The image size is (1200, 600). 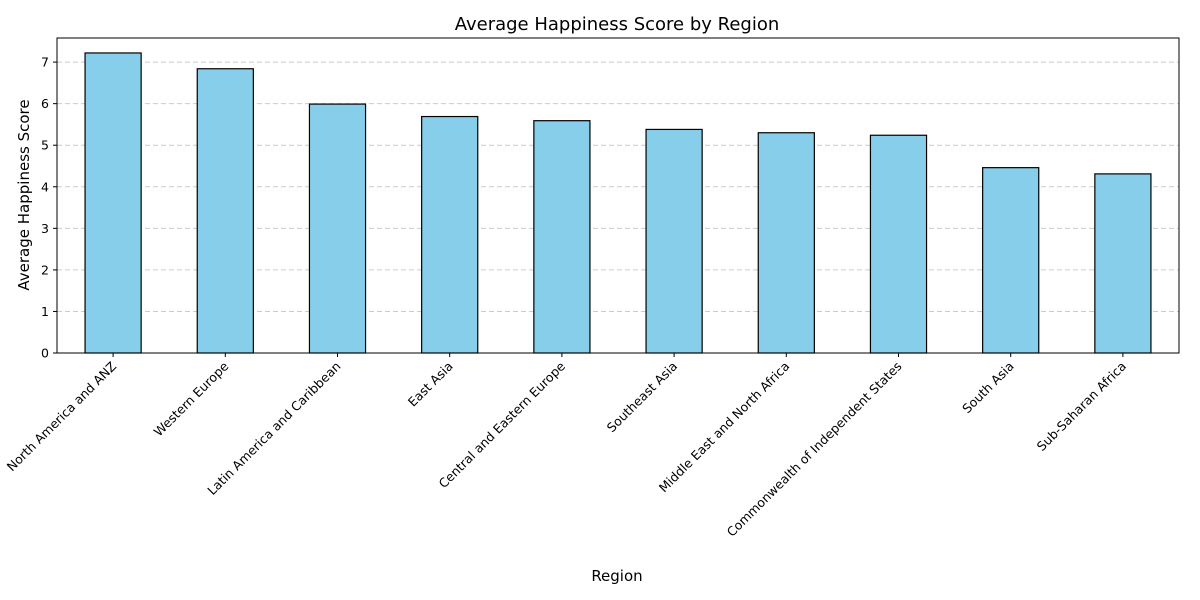 What do you see at coordinates (24, 194) in the screenshot?
I see `y-axis-label: Average Happiness Score` at bounding box center [24, 194].